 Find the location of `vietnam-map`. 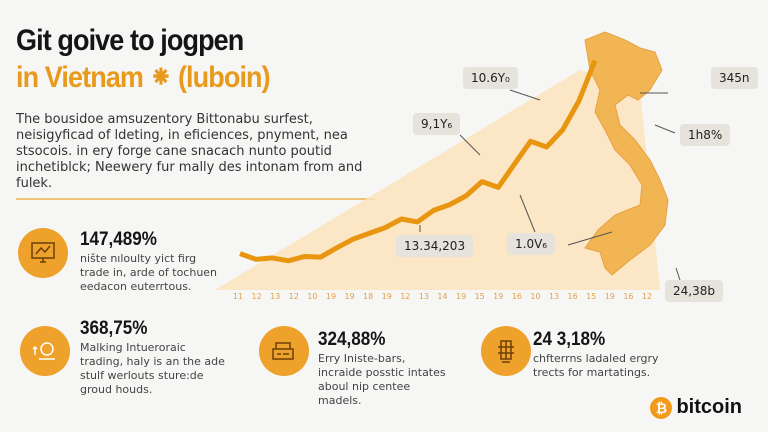

vietnam-map is located at coordinates (626, 153).